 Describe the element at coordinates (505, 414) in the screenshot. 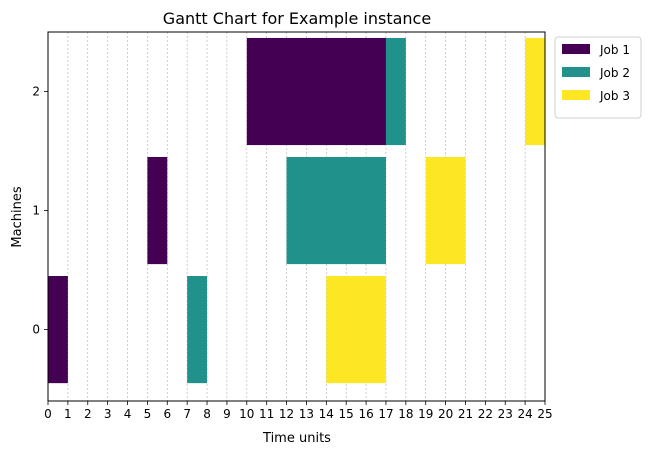

I see `x-tick-label: 23` at that location.